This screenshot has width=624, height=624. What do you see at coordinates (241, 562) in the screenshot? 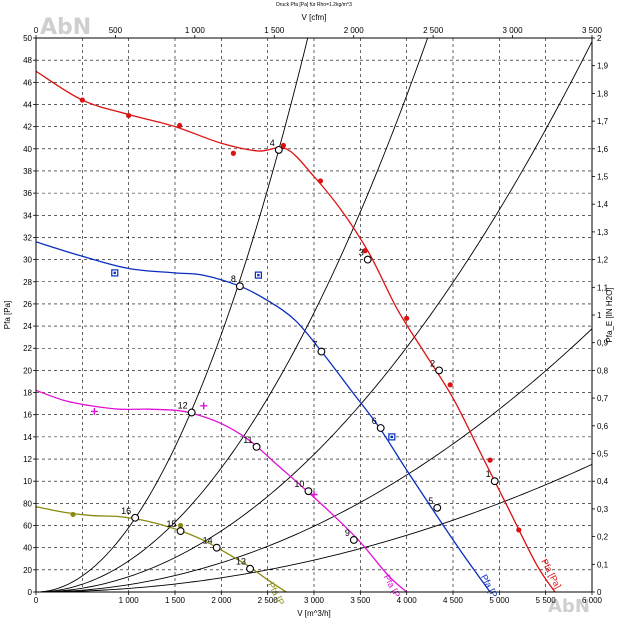
I see `operating-point-label: 13` at bounding box center [241, 562].